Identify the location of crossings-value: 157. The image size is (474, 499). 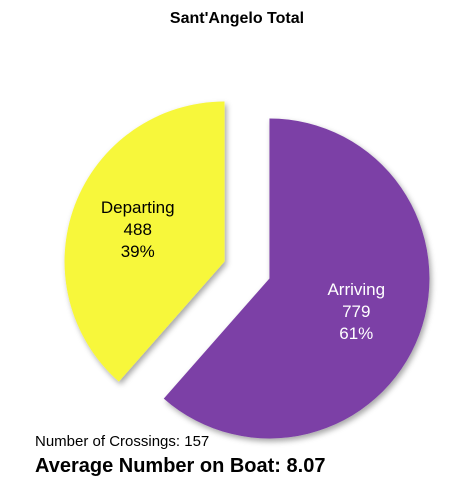
(197, 441).